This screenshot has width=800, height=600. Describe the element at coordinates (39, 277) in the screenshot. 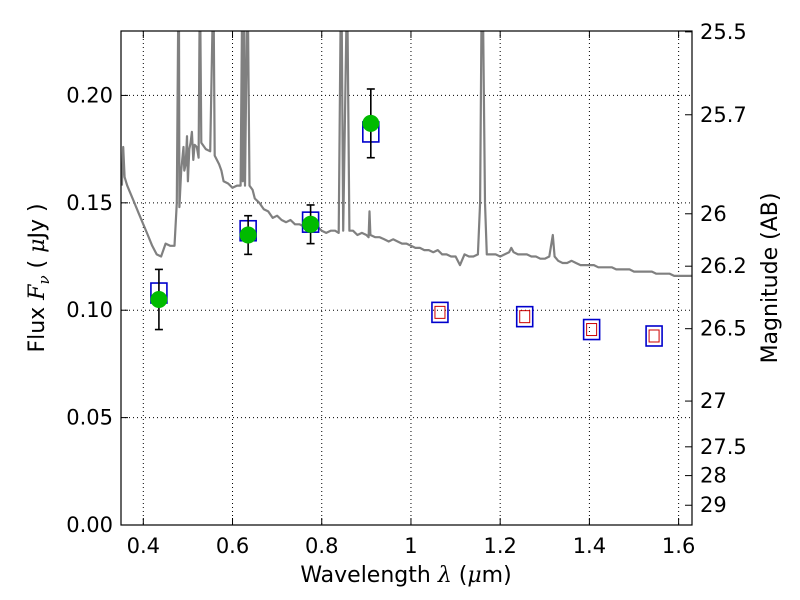

I see `y-axis-title: Flux Fν ( μJy )` at that location.